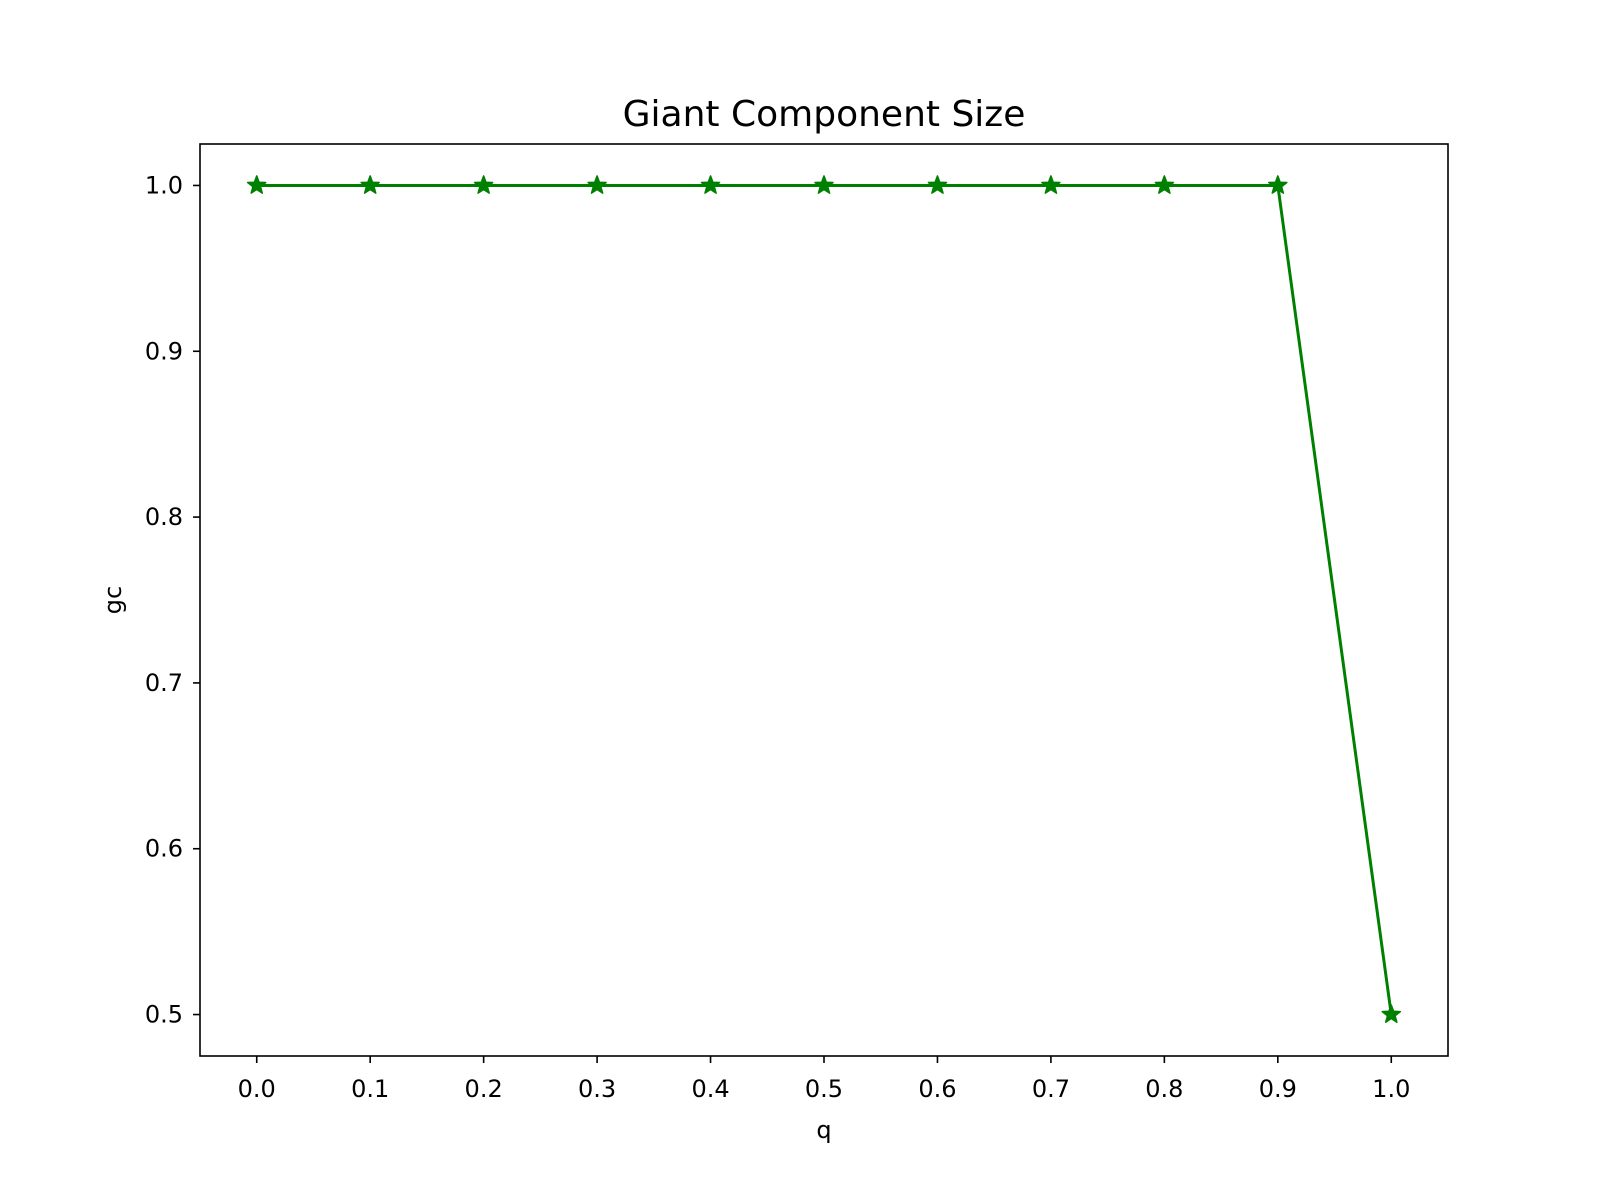 Image resolution: width=1600 pixels, height=1200 pixels. I want to click on y-tick-label: 1.0, so click(164, 185).